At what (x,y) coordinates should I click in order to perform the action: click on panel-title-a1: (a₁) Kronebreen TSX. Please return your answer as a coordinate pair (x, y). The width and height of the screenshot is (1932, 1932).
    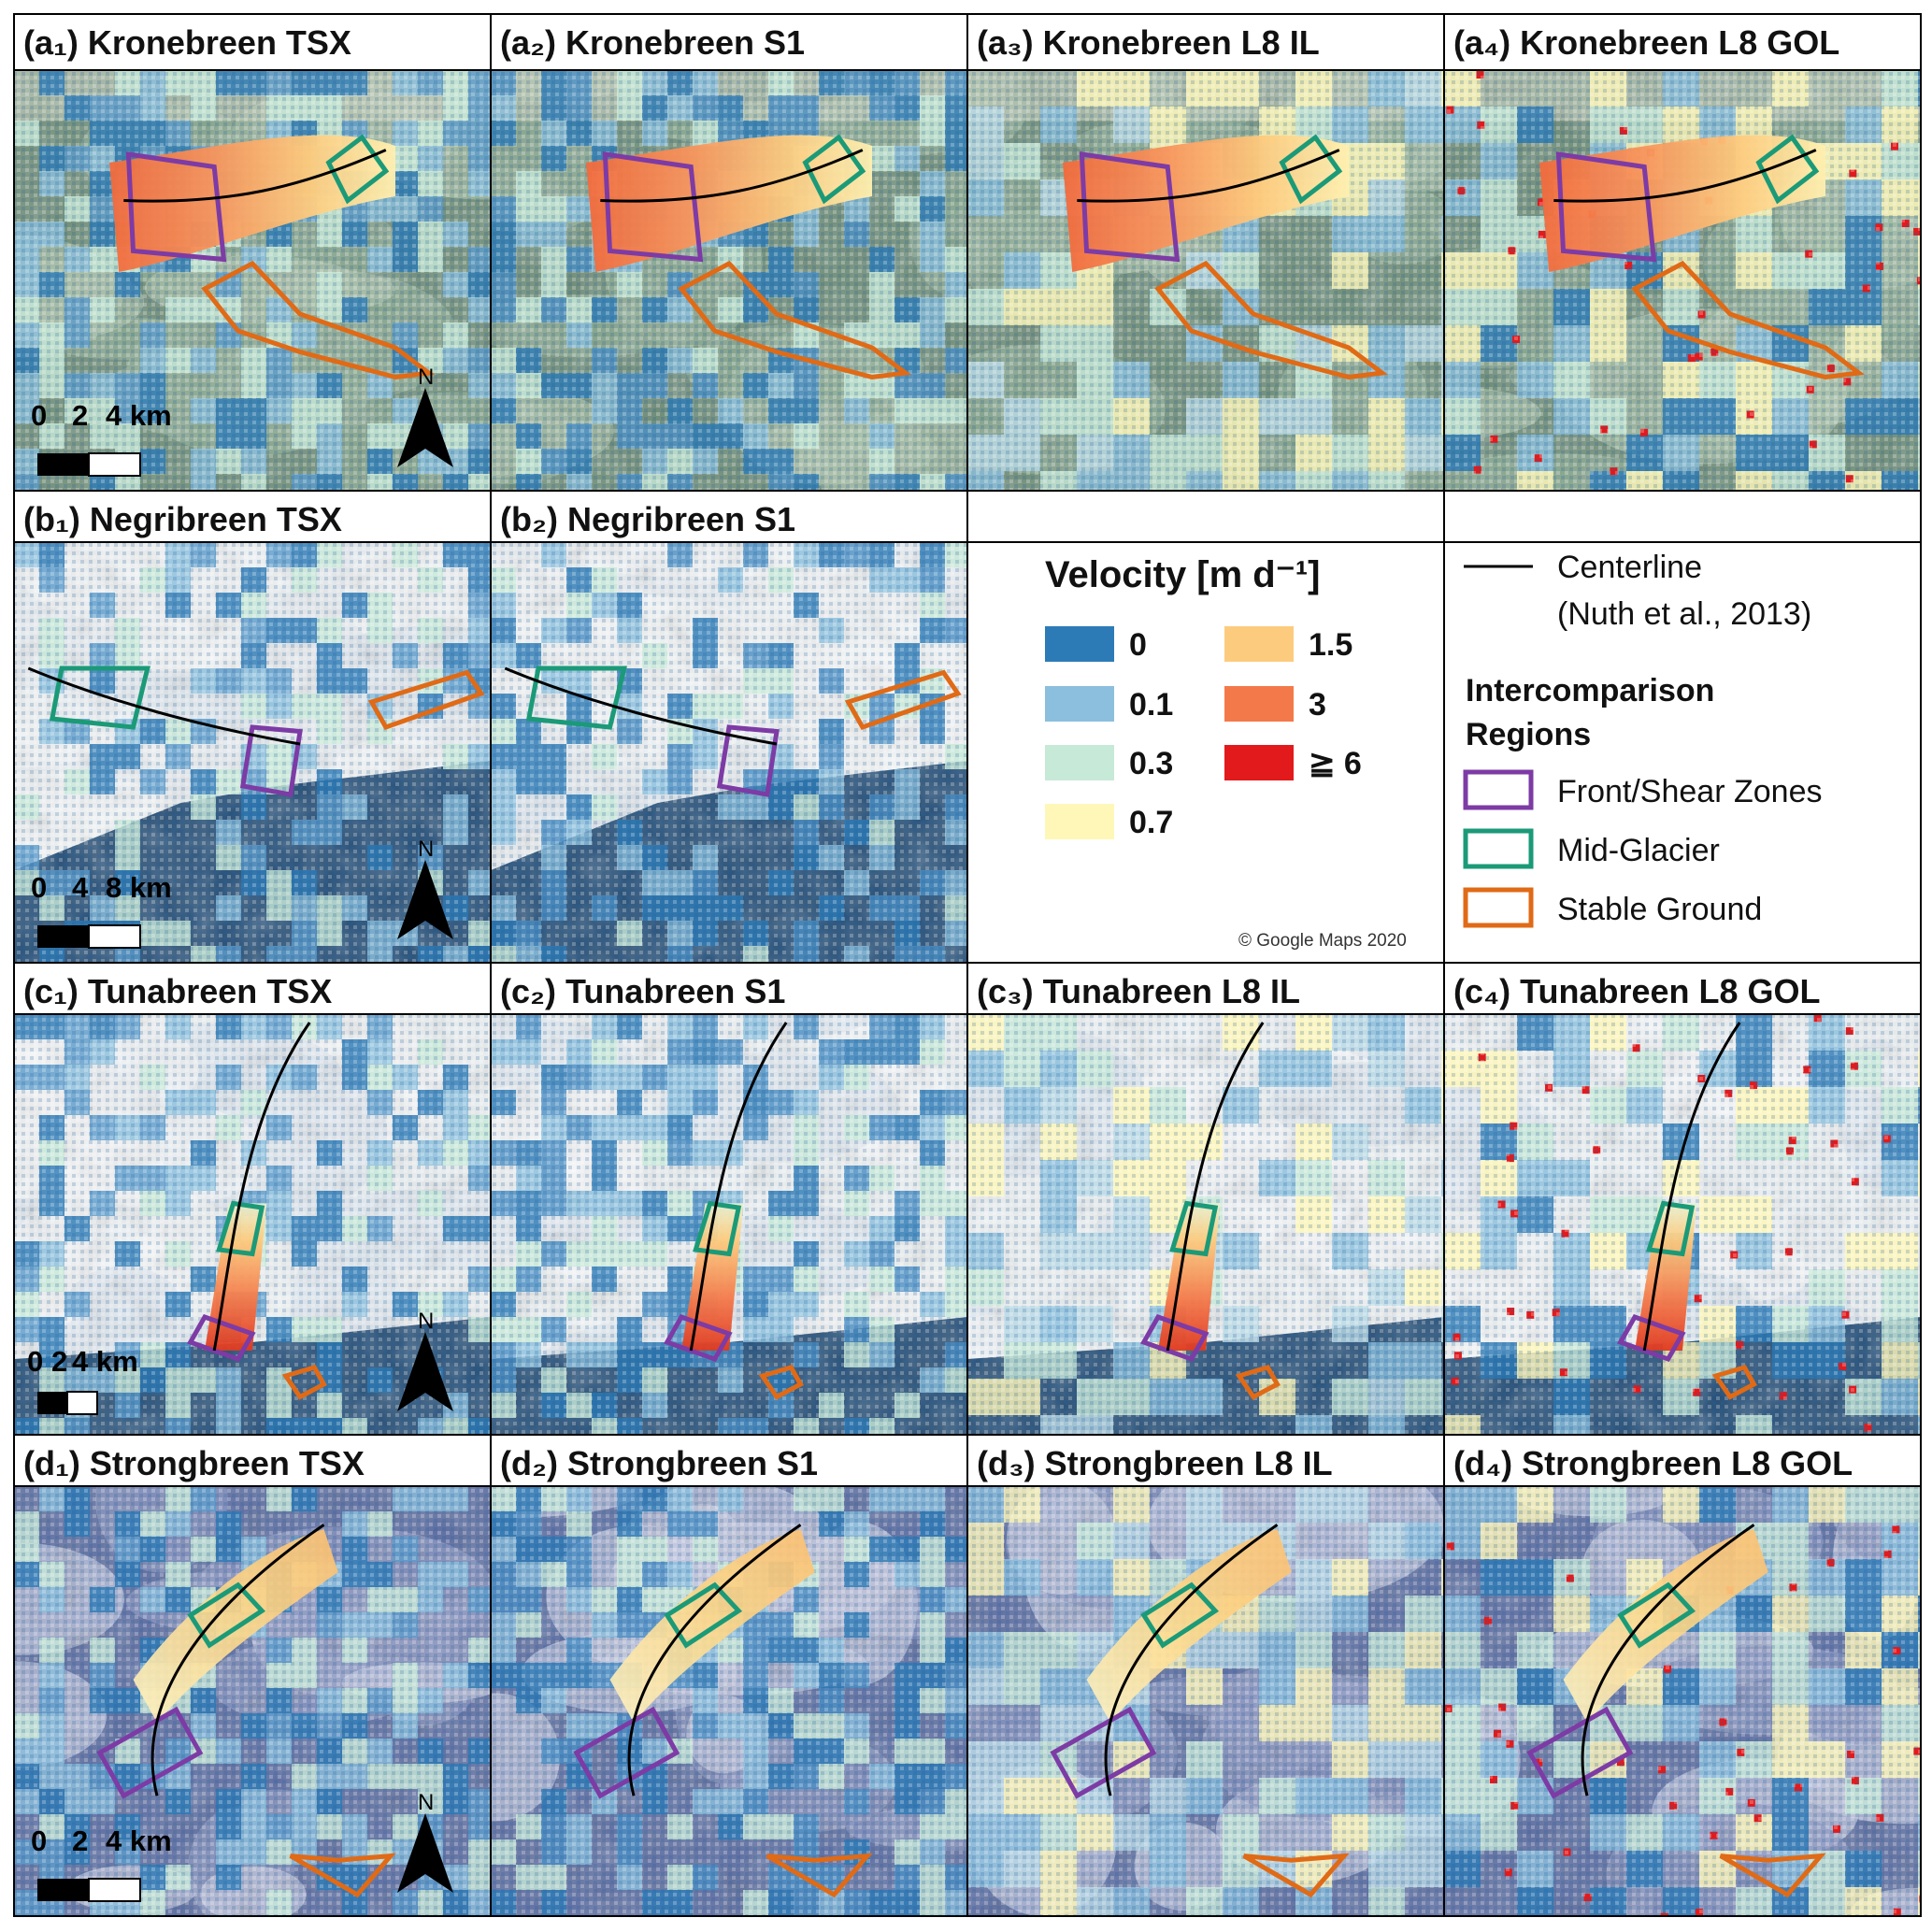
    Looking at the image, I should click on (187, 42).